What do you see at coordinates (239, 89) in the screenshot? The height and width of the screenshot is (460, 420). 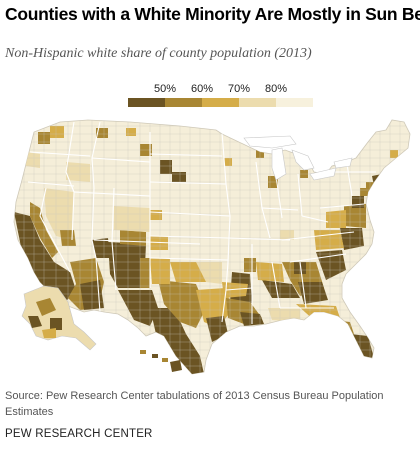 I see `legend-label-70: 70%` at bounding box center [239, 89].